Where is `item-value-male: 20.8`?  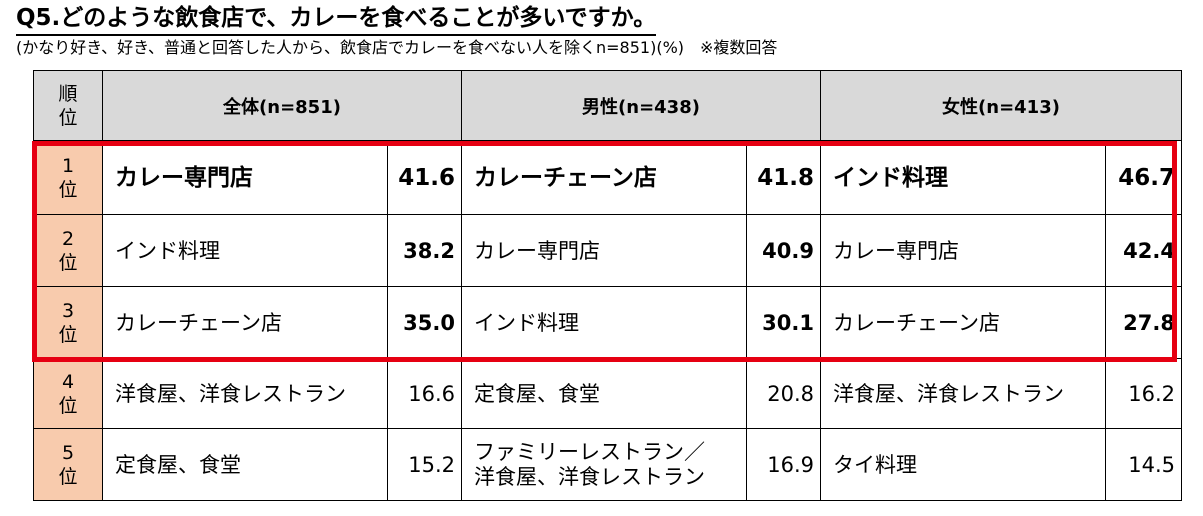
item-value-male: 20.8 is located at coordinates (783, 393).